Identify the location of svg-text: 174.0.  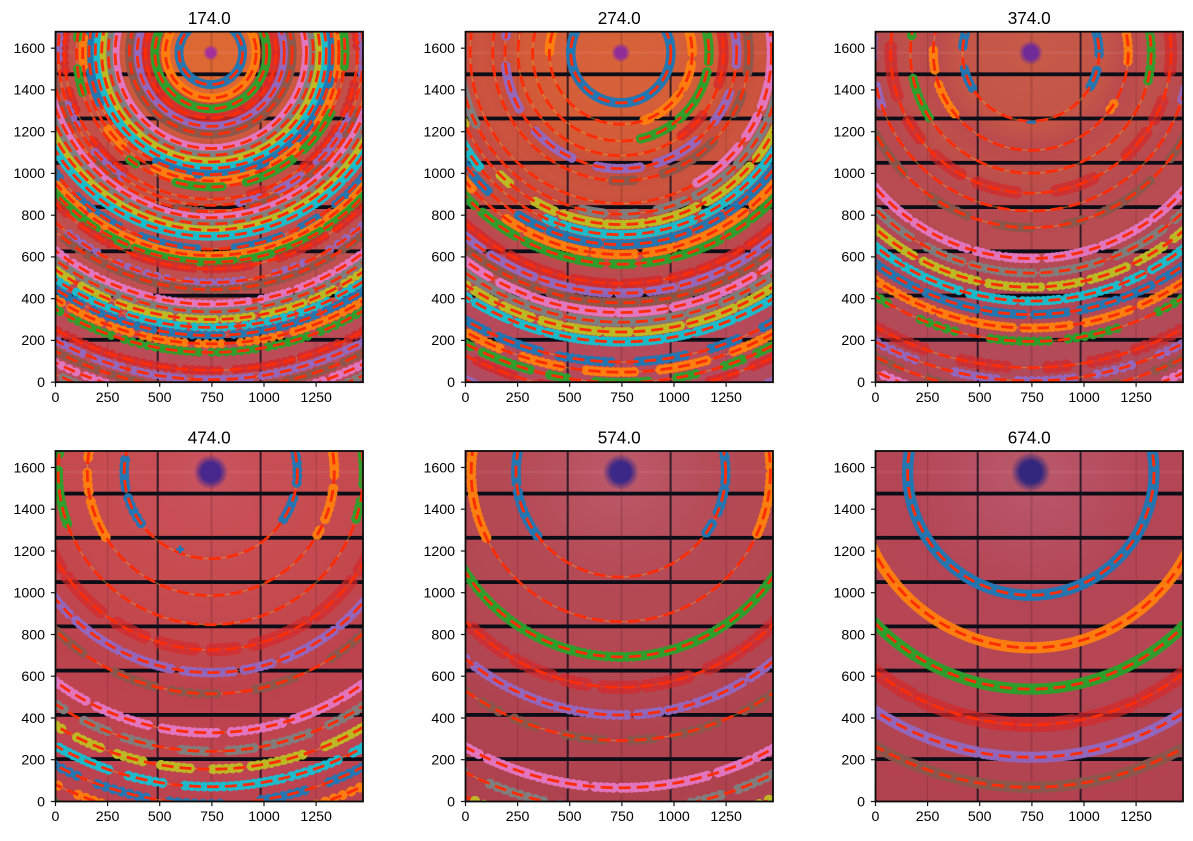
(209, 18).